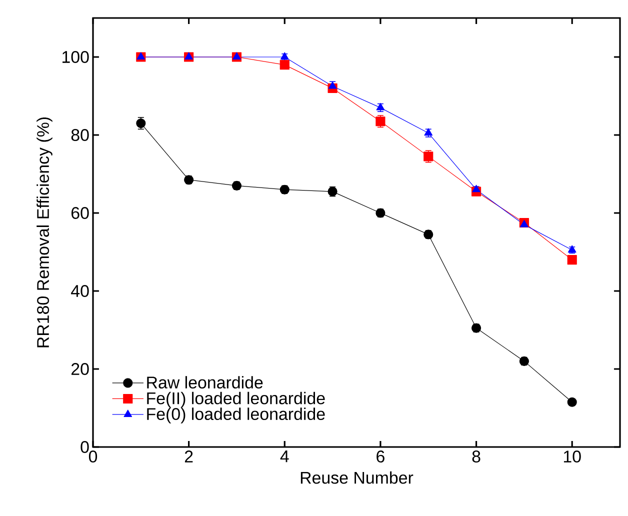  What do you see at coordinates (284, 456) in the screenshot?
I see `x-tick-label: 4` at bounding box center [284, 456].